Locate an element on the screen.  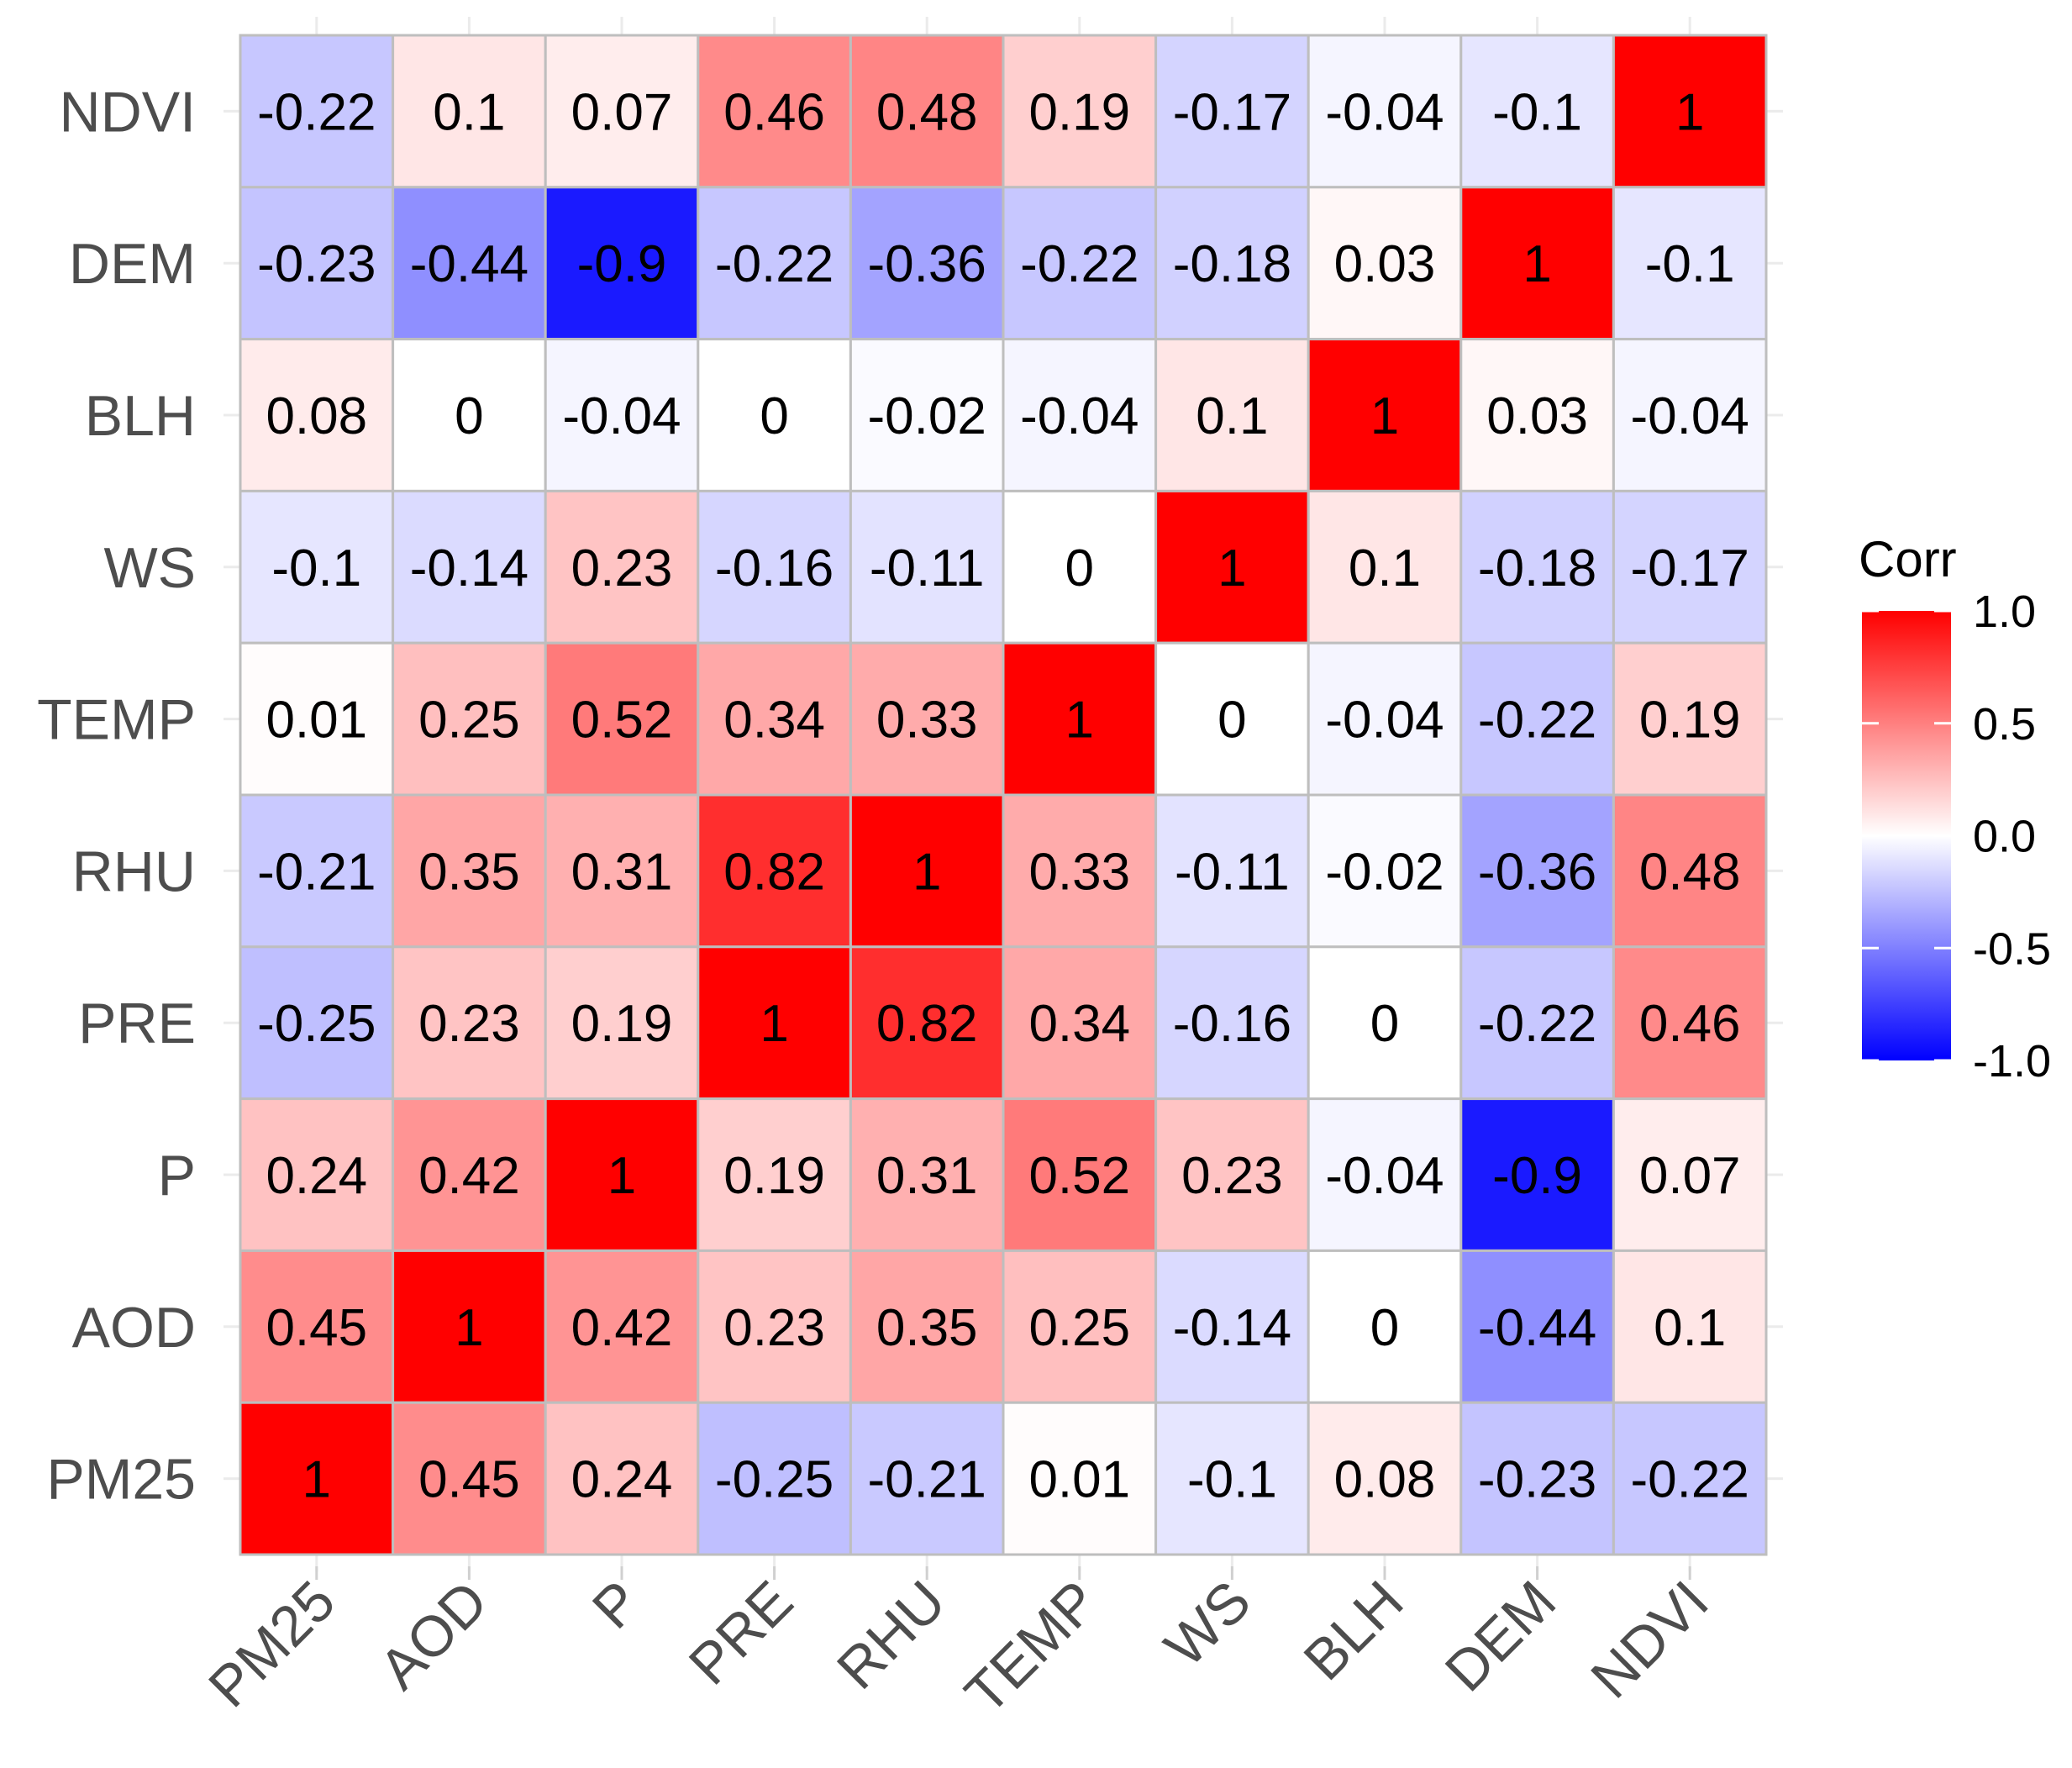
cell-value-label: -0.44 is located at coordinates (1537, 1328).